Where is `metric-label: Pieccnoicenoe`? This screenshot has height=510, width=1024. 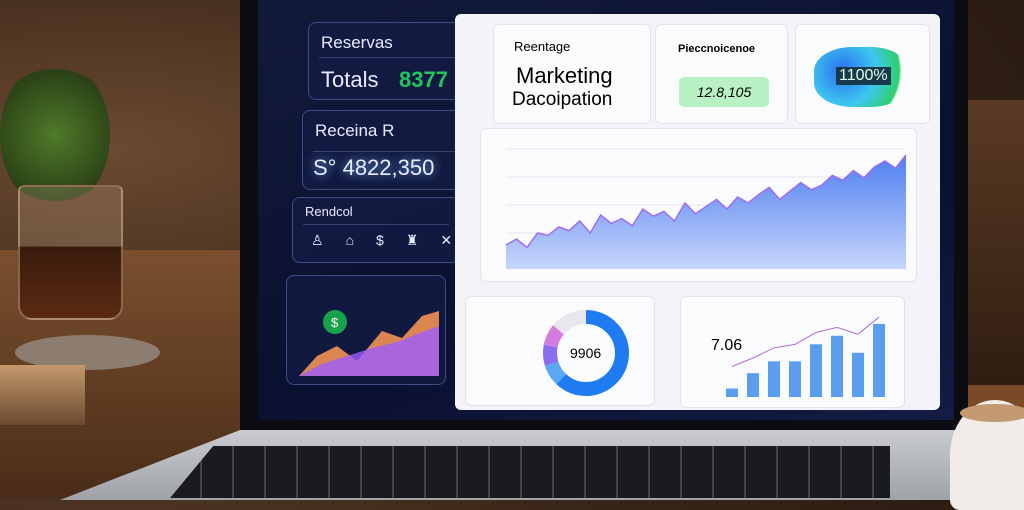 metric-label: Pieccnoicenoe is located at coordinates (717, 49).